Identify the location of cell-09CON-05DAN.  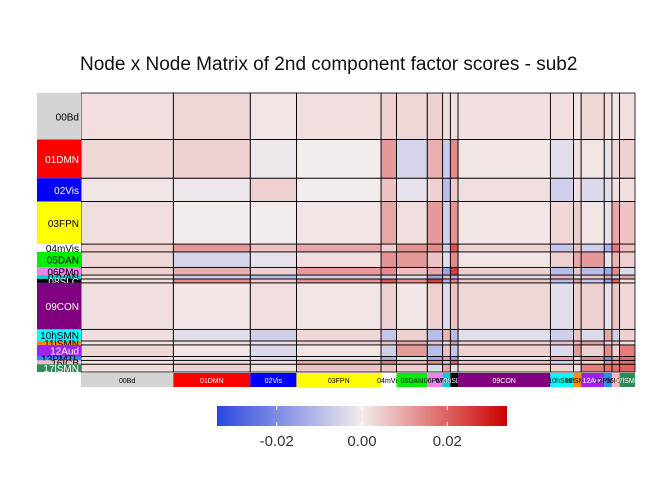
(412, 306).